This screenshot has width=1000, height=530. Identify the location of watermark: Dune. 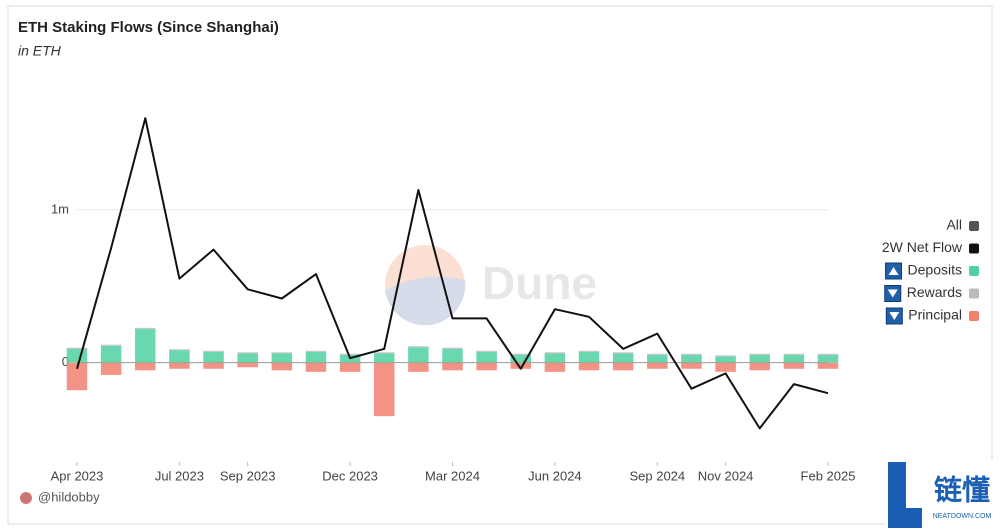
(491, 285).